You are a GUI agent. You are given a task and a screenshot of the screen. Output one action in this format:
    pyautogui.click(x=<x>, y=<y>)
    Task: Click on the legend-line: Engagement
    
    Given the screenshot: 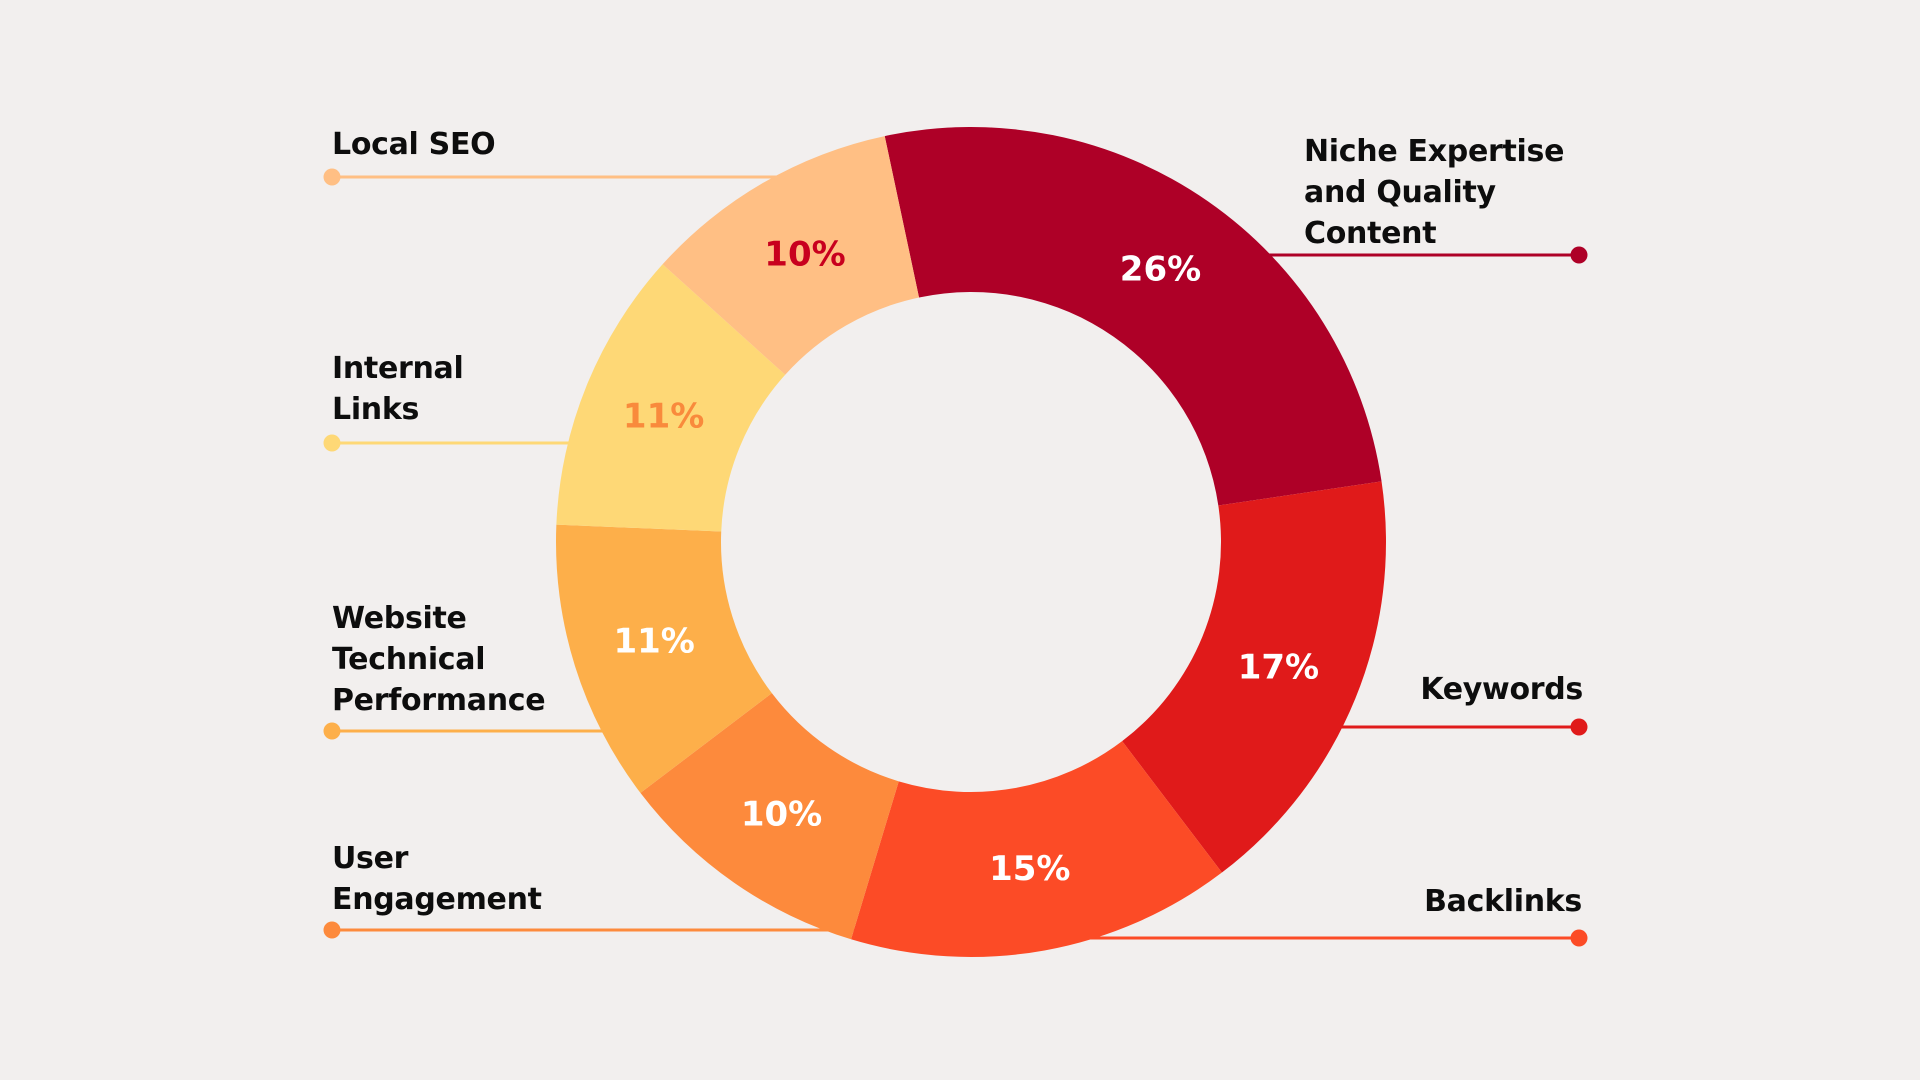 What is the action you would take?
    pyautogui.click(x=437, y=899)
    